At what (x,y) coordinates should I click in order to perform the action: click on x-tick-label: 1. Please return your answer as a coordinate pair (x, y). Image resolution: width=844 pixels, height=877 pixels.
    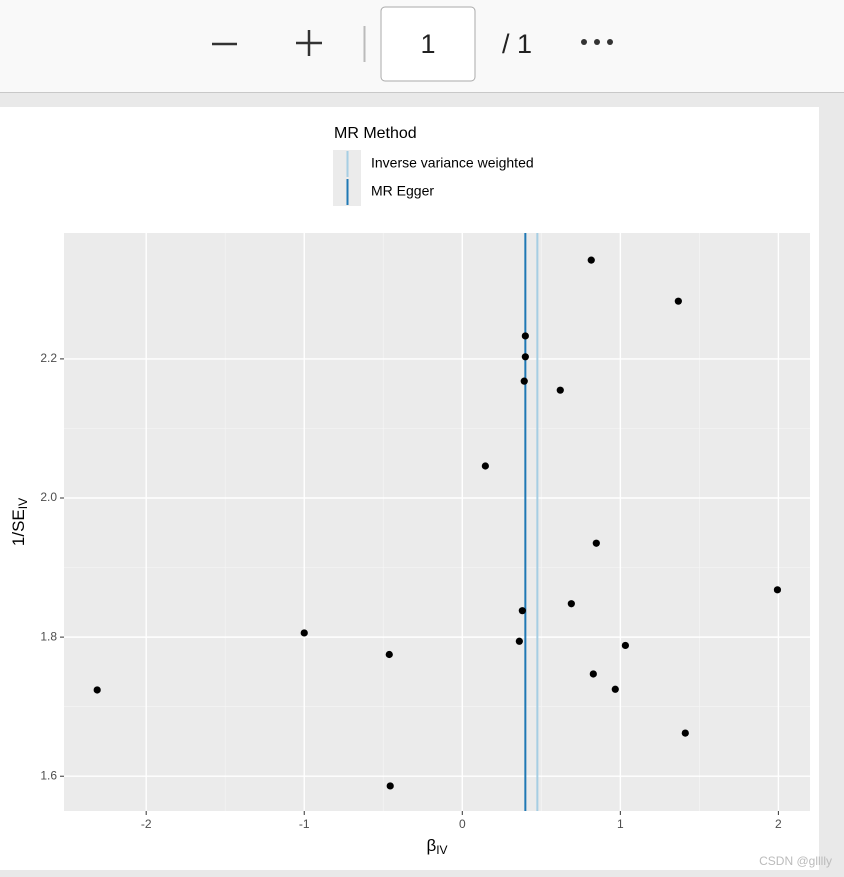
    Looking at the image, I should click on (620, 824).